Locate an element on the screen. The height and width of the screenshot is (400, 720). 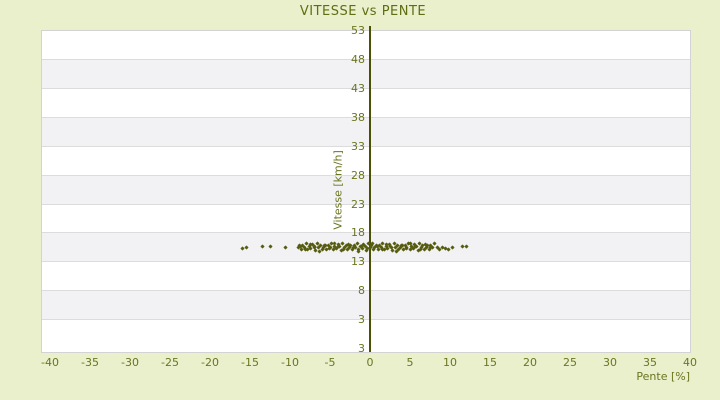
x-tick-label: 15 is located at coordinates (490, 362).